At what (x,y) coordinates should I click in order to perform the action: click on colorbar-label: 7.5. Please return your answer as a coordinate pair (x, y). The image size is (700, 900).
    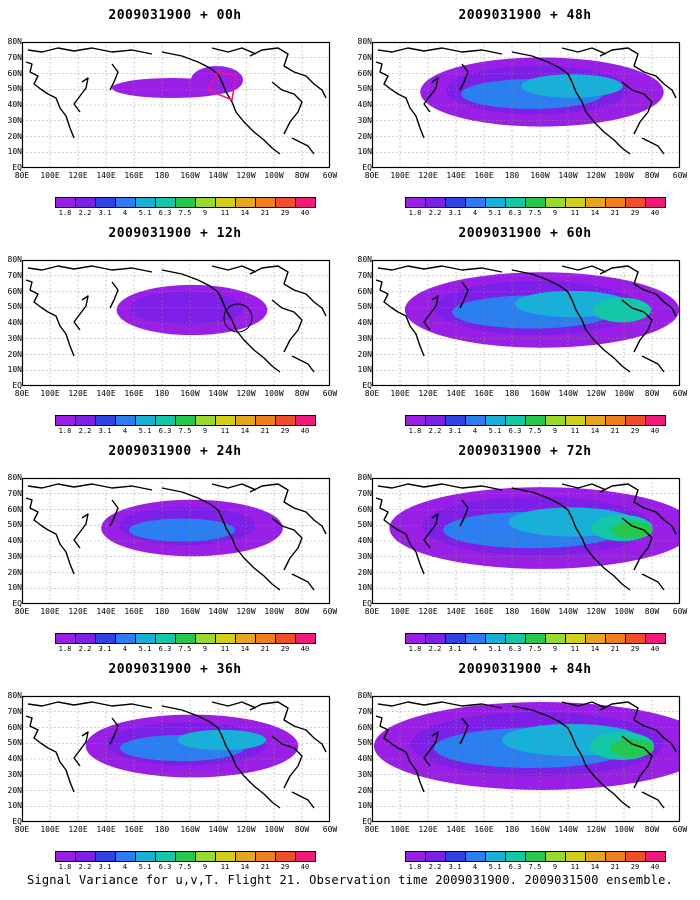
    Looking at the image, I should click on (185, 867).